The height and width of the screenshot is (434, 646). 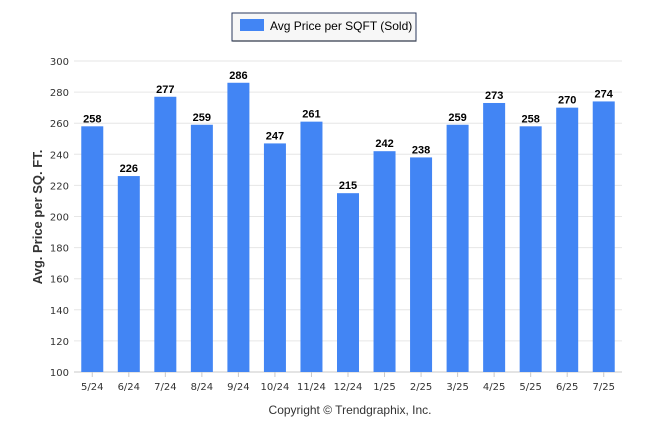 I want to click on data-label: 226, so click(x=129, y=169).